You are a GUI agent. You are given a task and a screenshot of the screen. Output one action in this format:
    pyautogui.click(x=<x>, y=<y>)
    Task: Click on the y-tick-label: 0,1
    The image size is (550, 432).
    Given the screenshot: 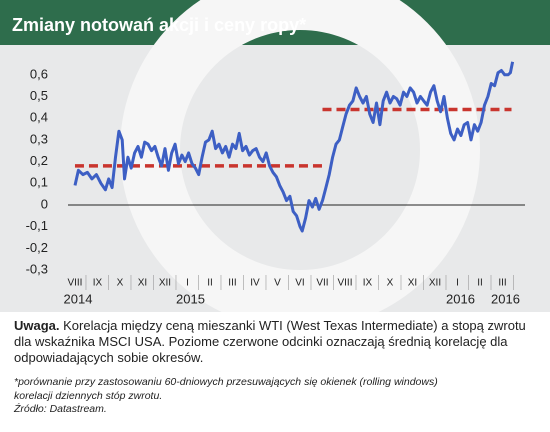 What is the action you would take?
    pyautogui.click(x=39, y=182)
    